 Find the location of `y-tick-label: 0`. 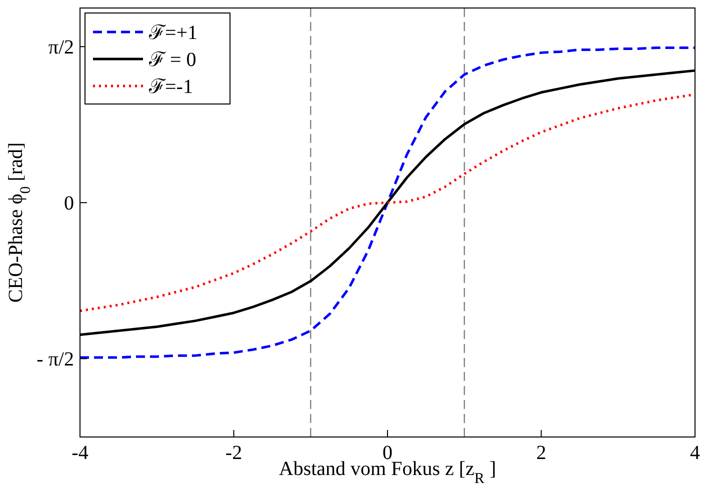

y-tick-label: 0 is located at coordinates (69, 203).